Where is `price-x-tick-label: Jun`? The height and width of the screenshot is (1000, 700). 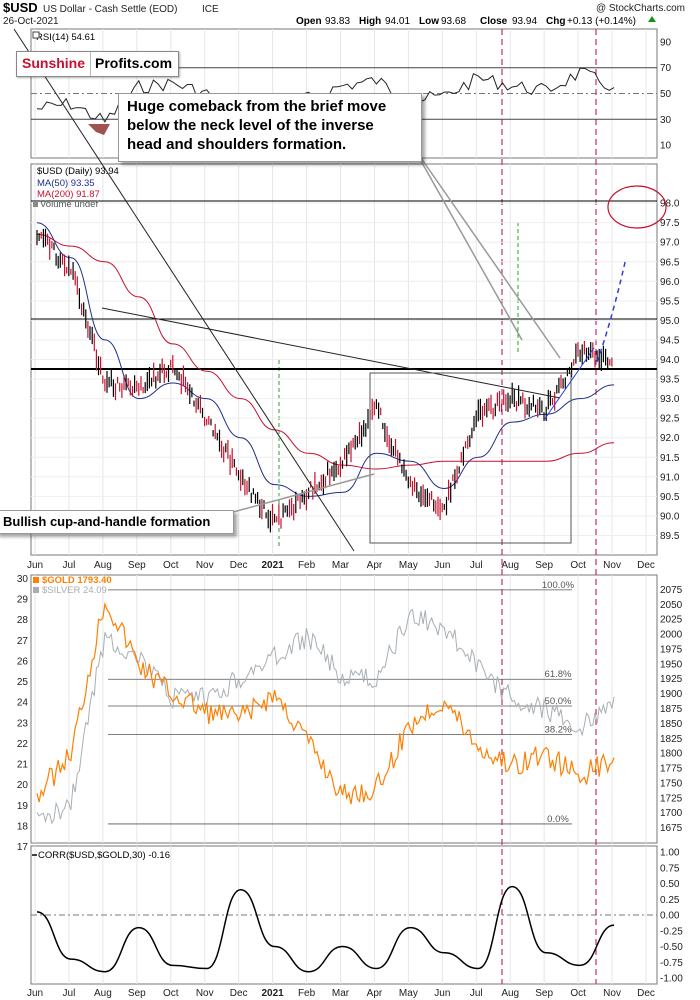 price-x-tick-label: Jun is located at coordinates (442, 565).